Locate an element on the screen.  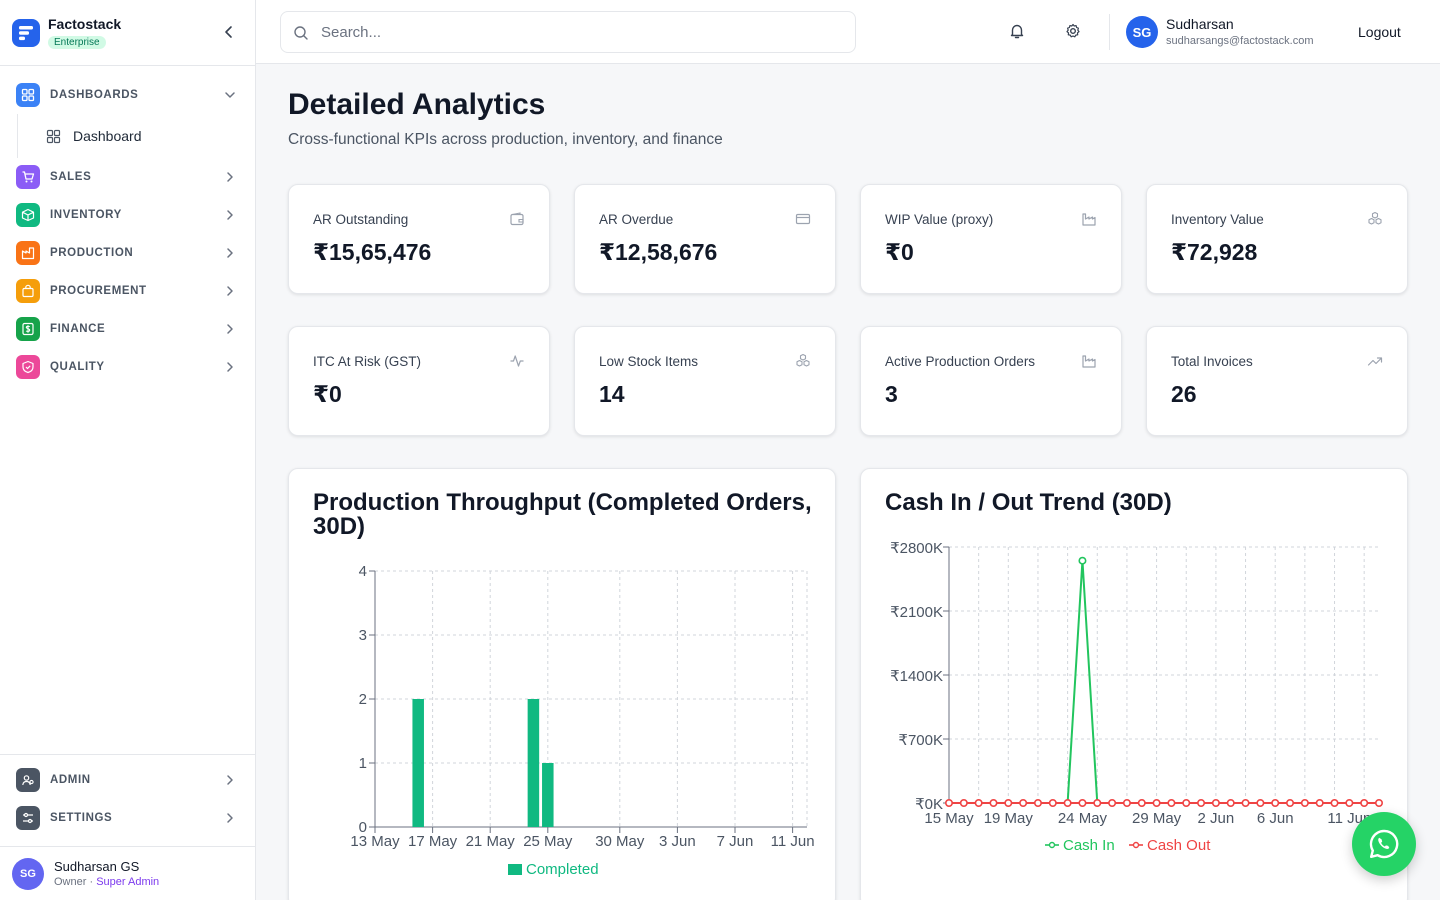
chevron-down-icon is located at coordinates (230, 95).